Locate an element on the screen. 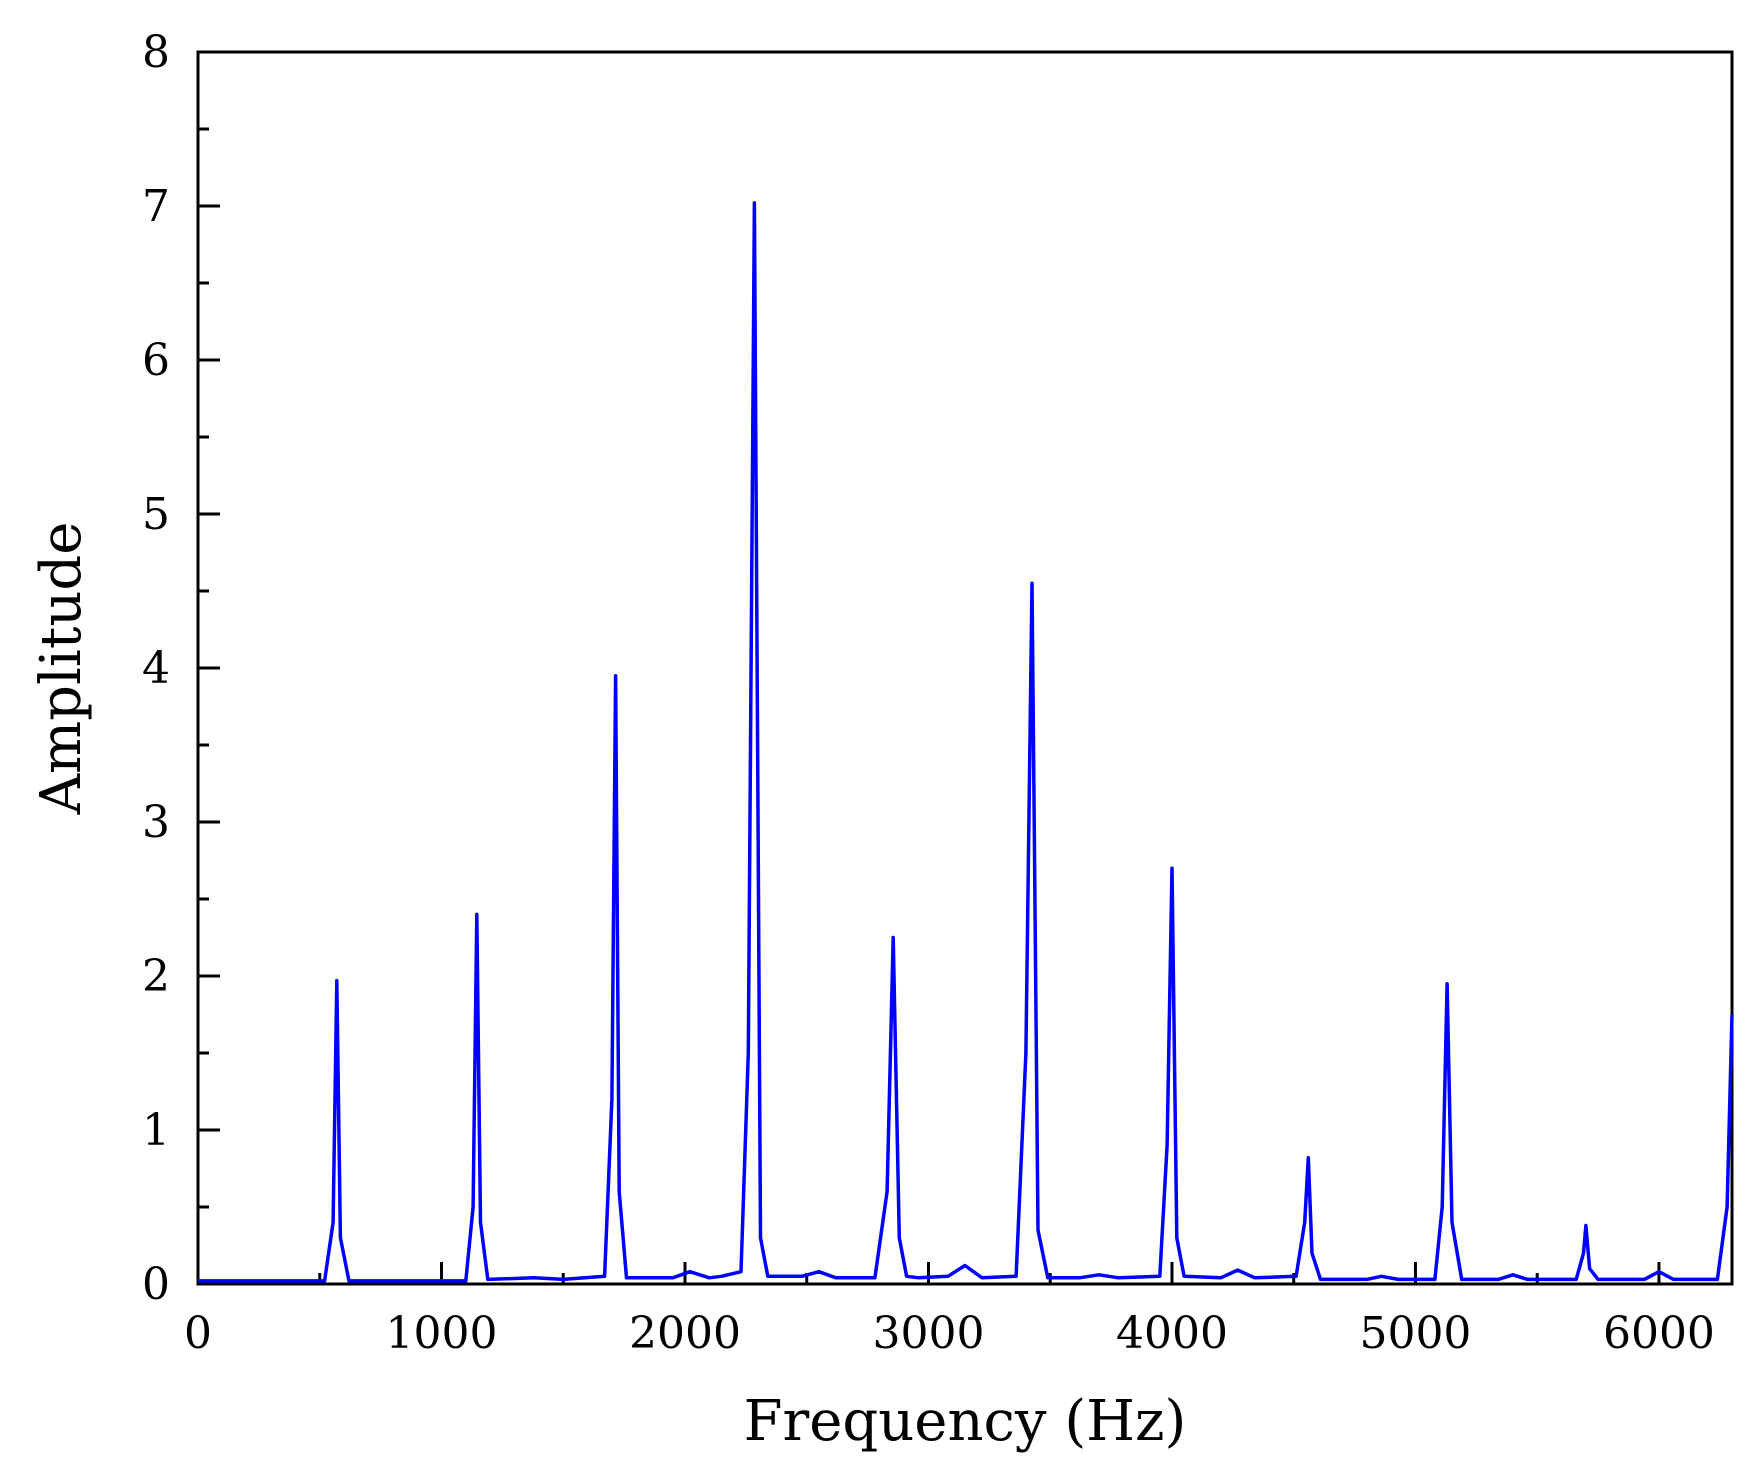  x-axis-title: Frequency (Hz) is located at coordinates (965, 1421).